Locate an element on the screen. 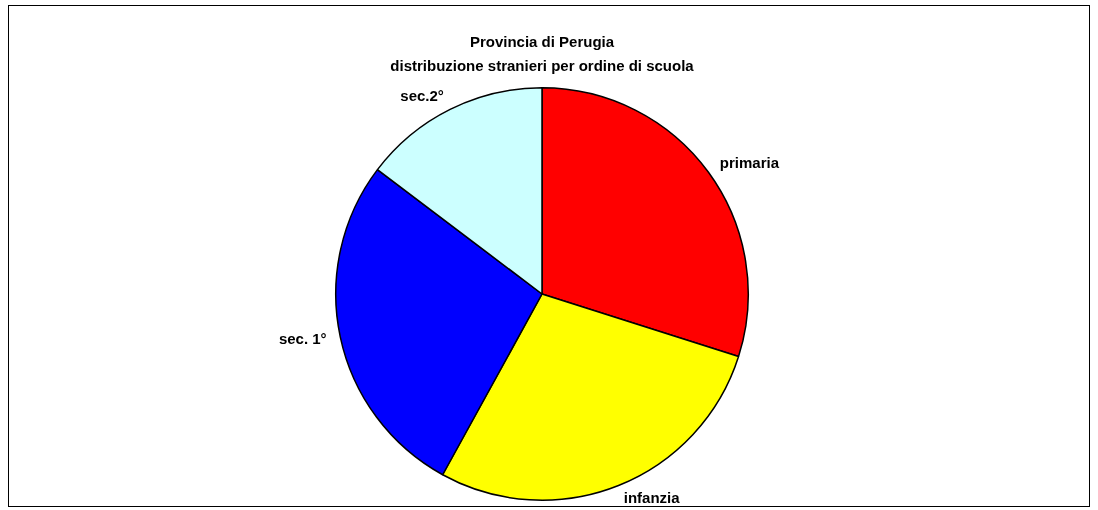 This screenshot has width=1098, height=510. slice-label: primaria is located at coordinates (749, 163).